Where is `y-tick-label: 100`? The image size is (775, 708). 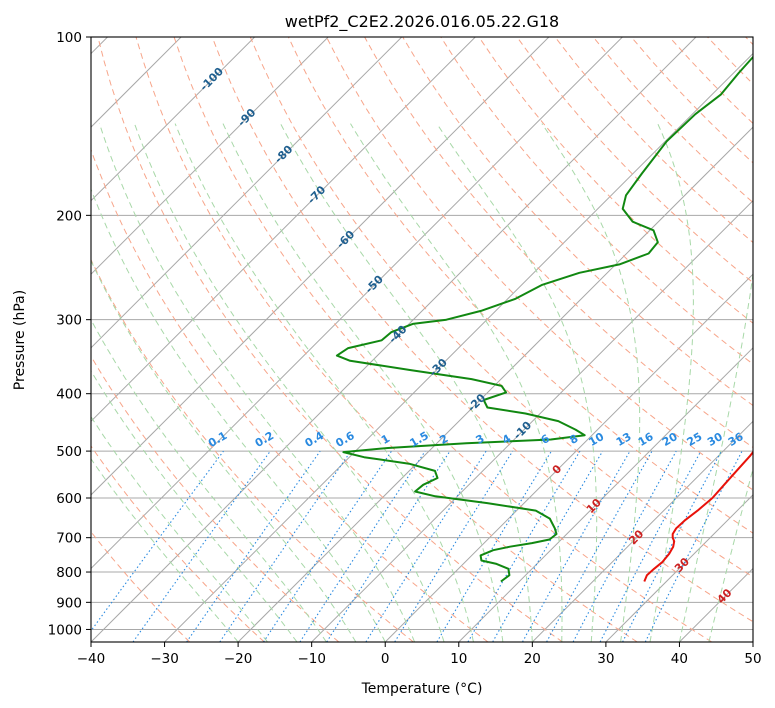
y-tick-label: 100 is located at coordinates (69, 38).